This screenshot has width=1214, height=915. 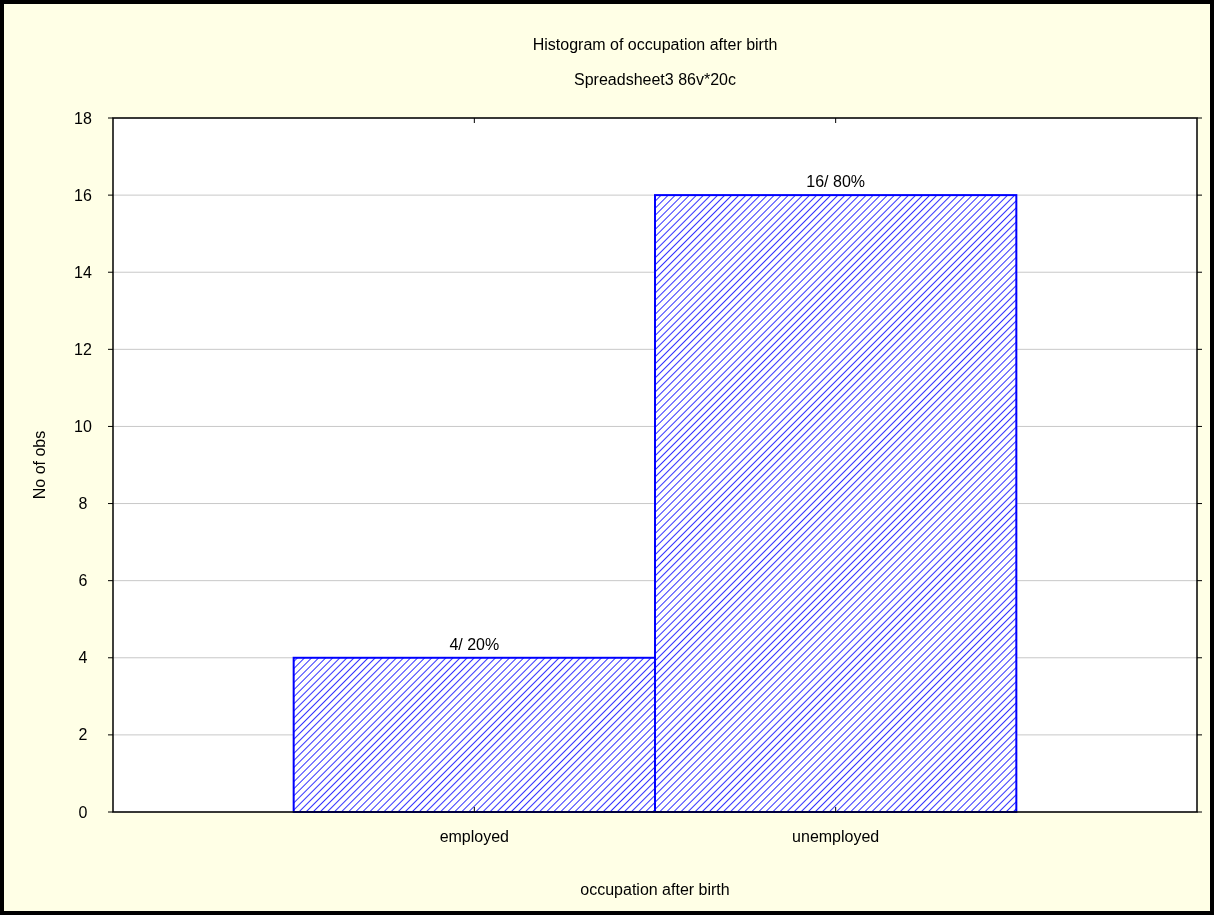 I want to click on x-tick-label: unemployed, so click(x=836, y=836).